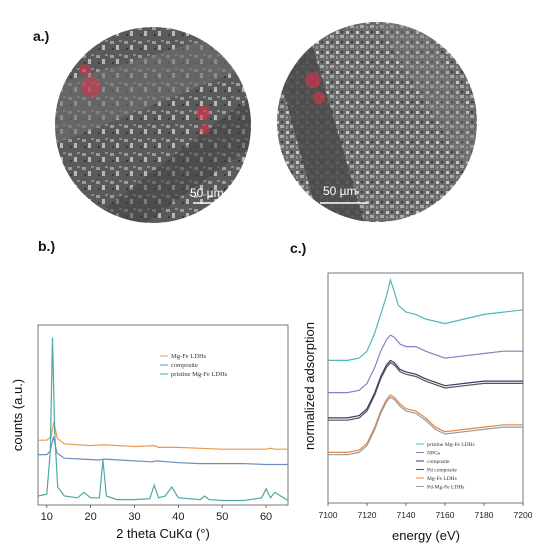  Describe the element at coordinates (328, 515) in the screenshot. I see `xanes-x-tick-label: 7100` at that location.